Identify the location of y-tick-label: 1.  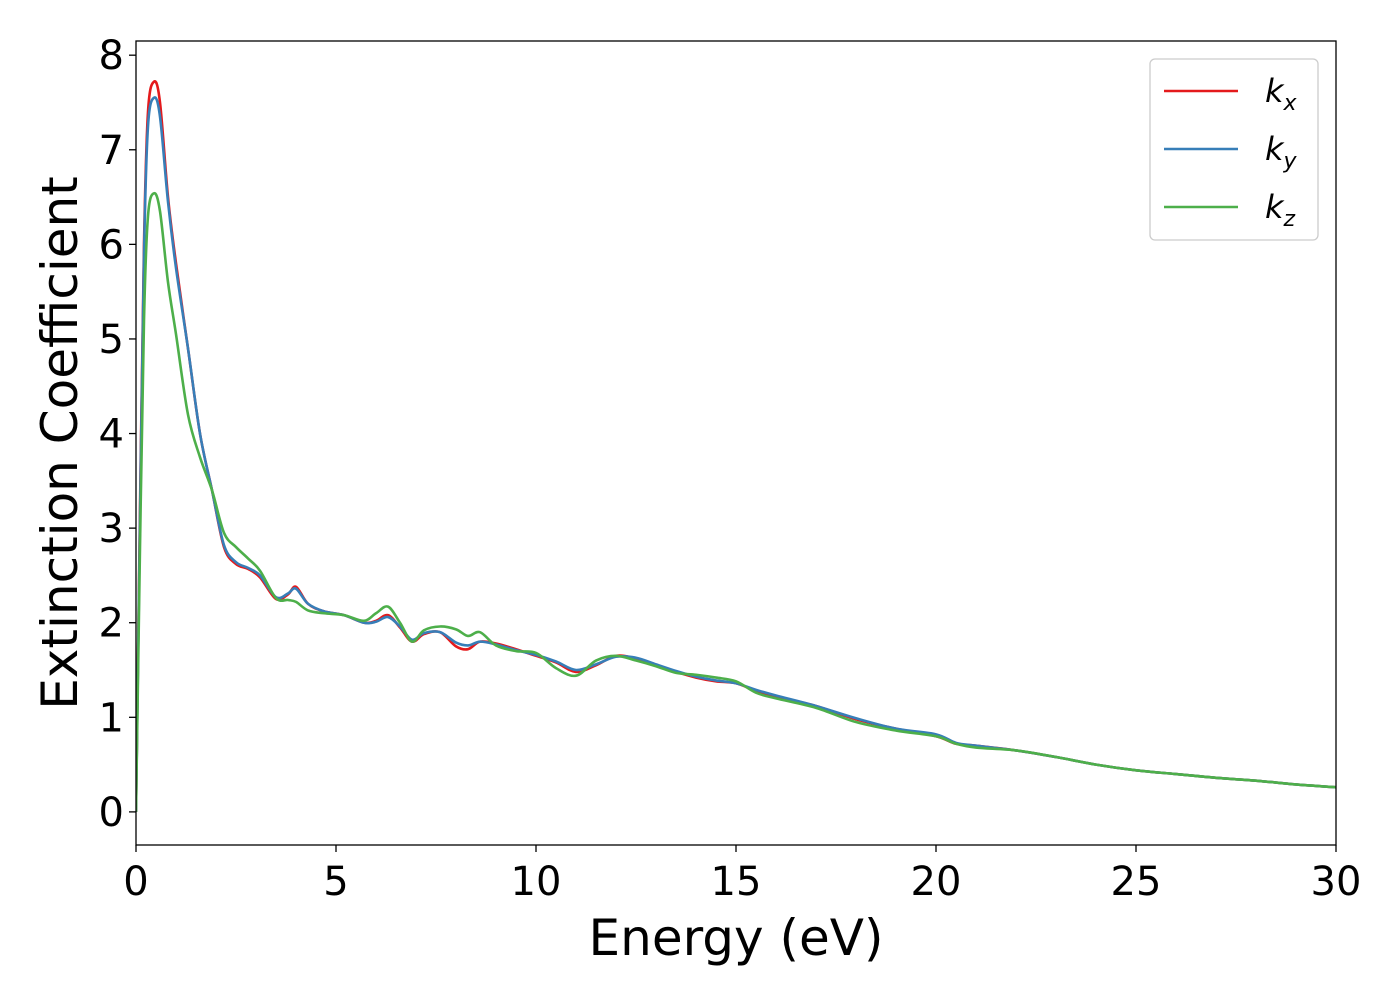
(111, 718).